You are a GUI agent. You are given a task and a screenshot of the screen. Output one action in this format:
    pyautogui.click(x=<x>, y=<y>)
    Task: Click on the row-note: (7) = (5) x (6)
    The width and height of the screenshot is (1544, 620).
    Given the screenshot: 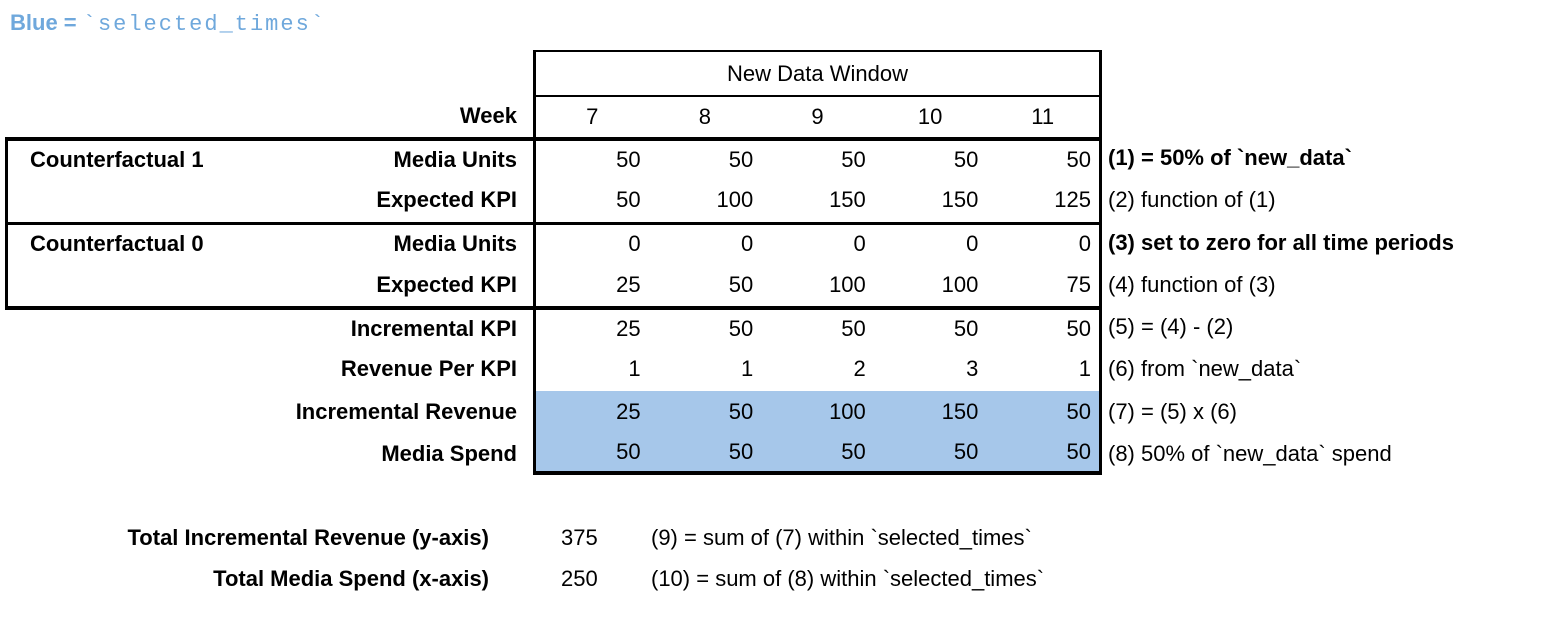 What is the action you would take?
    pyautogui.click(x=1172, y=411)
    